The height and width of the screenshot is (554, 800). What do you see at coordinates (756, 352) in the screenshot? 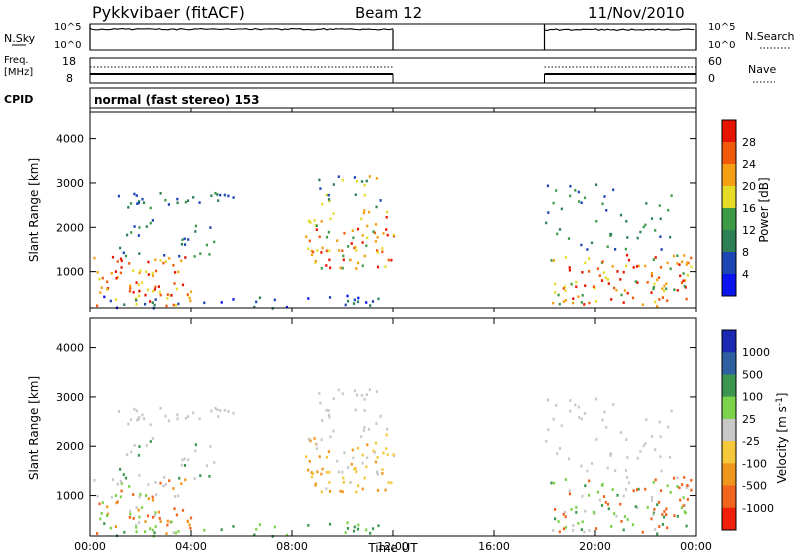
I see `velocity-colorbar-tick-0: 1000` at bounding box center [756, 352].